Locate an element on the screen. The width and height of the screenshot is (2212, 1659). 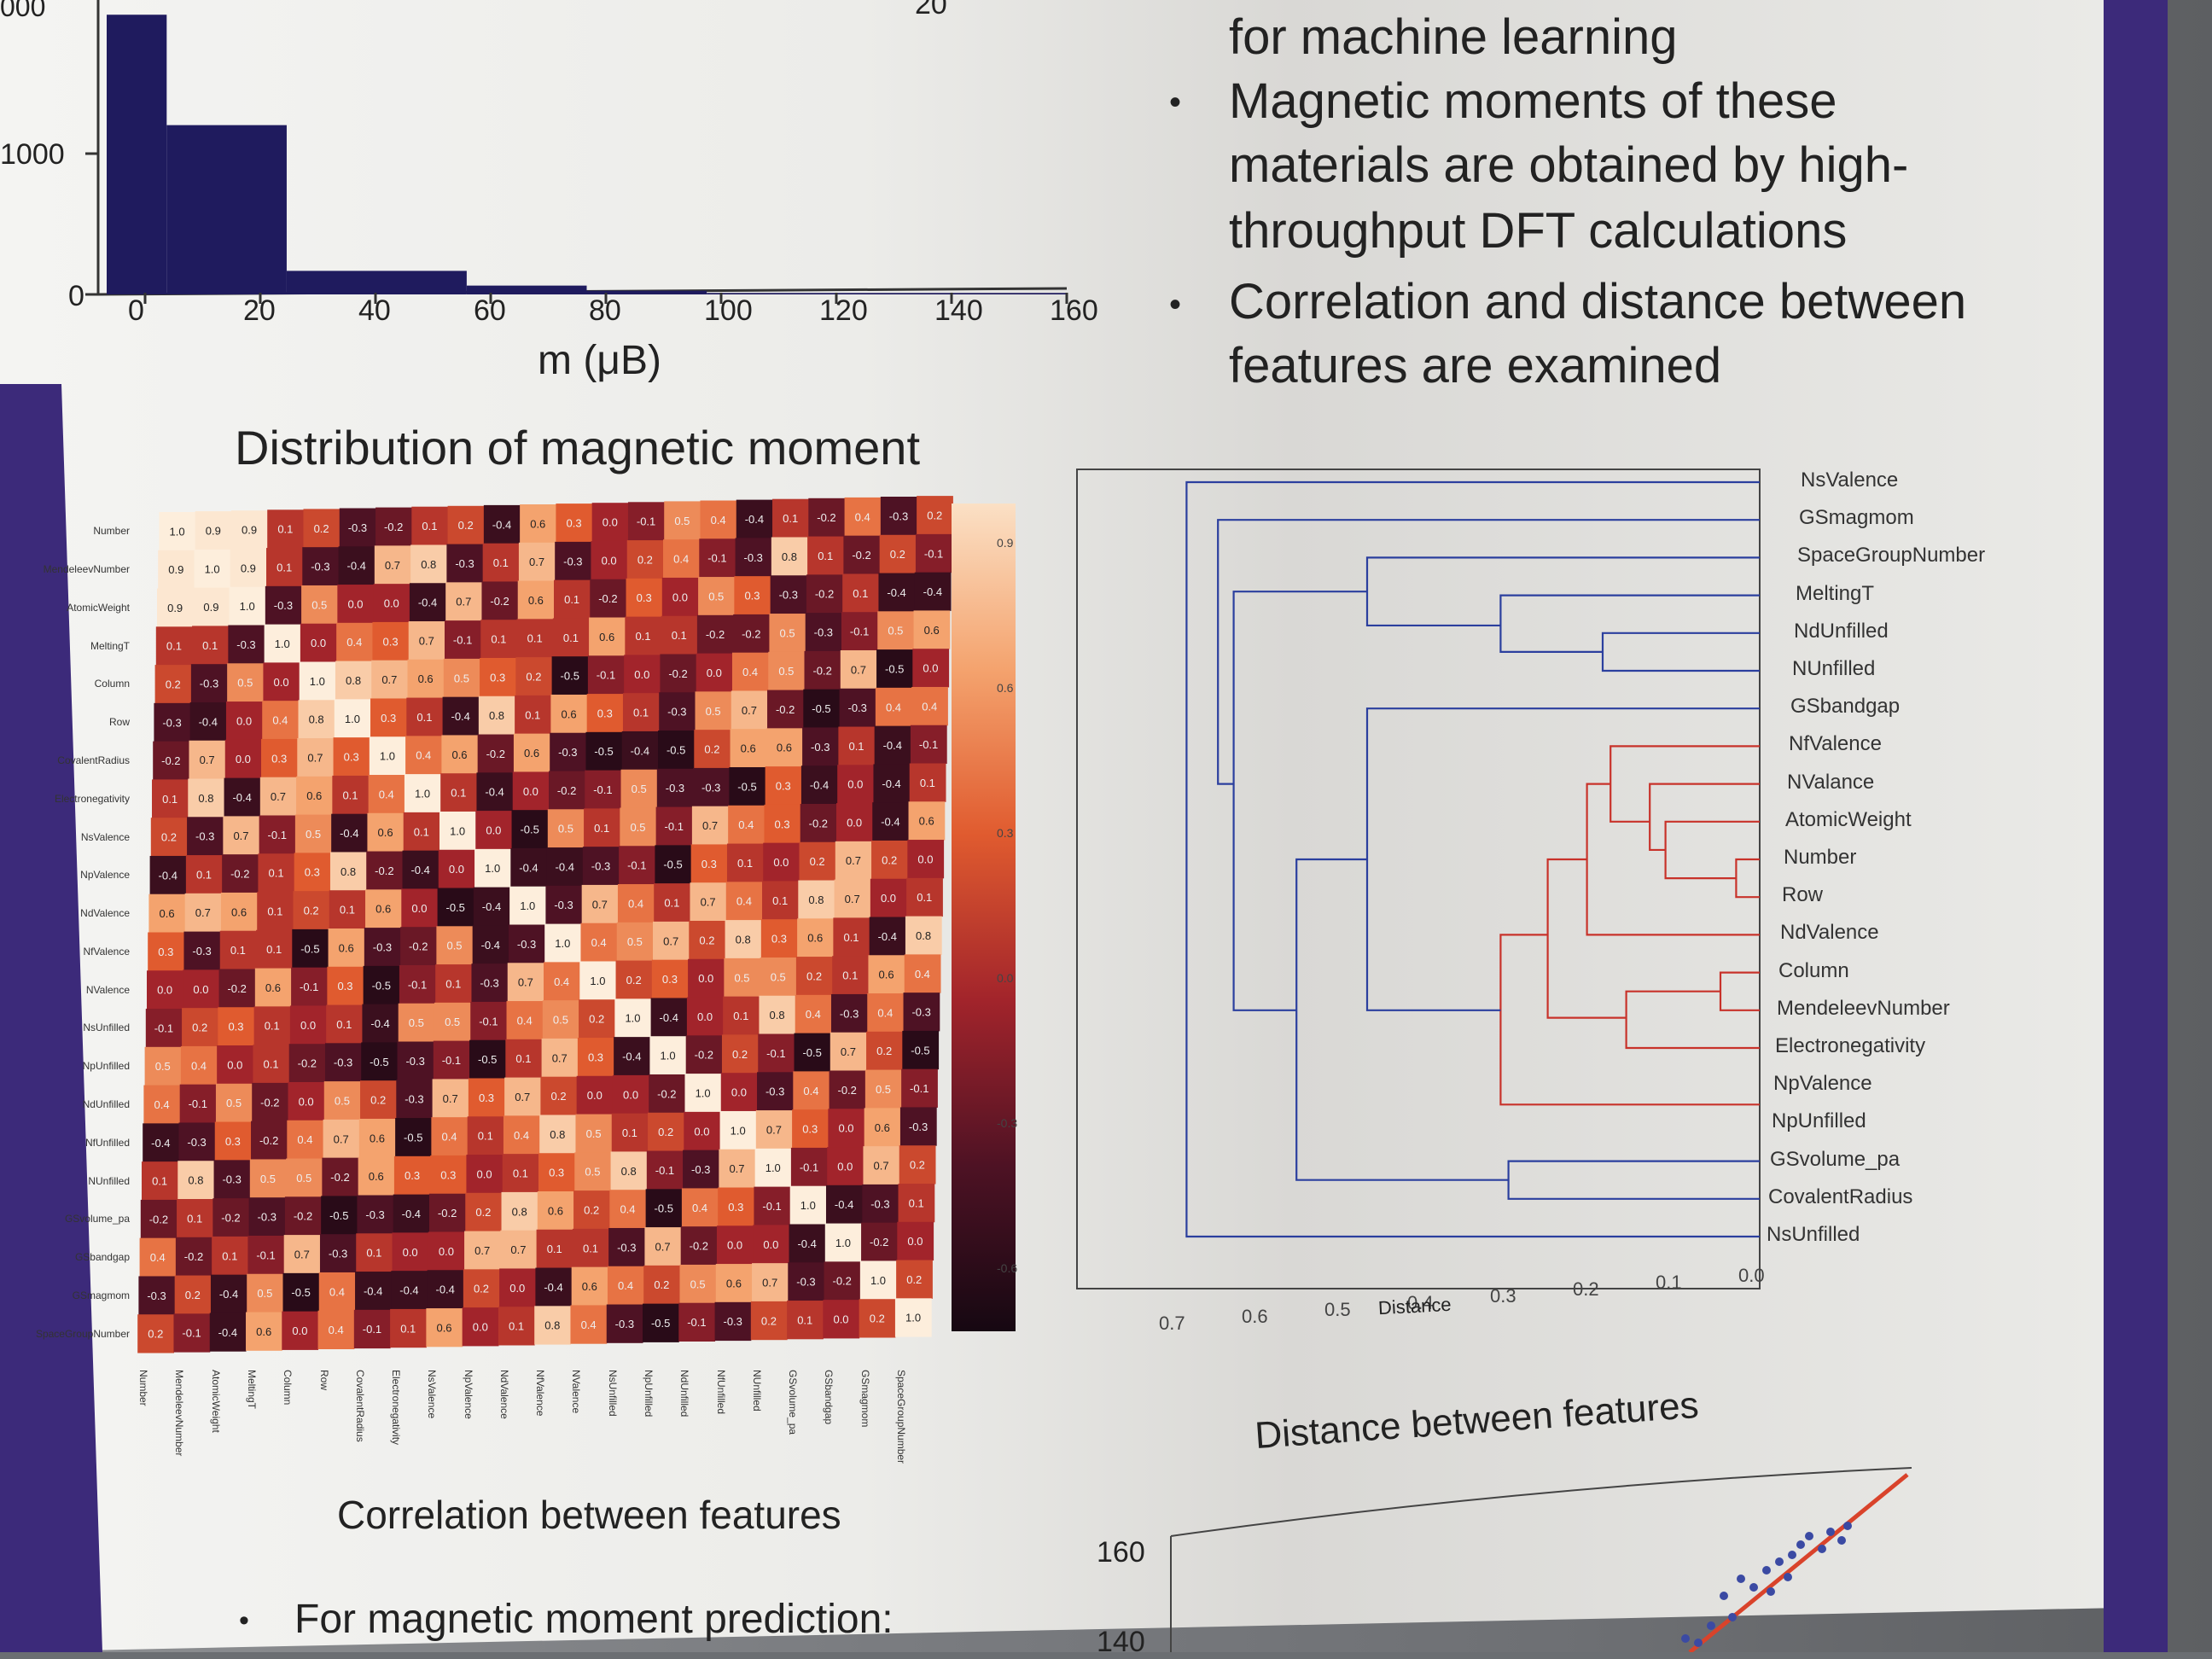
heatmap-cell-value: 0.6 is located at coordinates (239, 911).